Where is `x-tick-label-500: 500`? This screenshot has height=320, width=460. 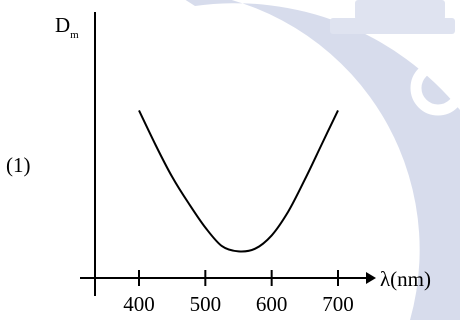
x-tick-label-500: 500 is located at coordinates (206, 304).